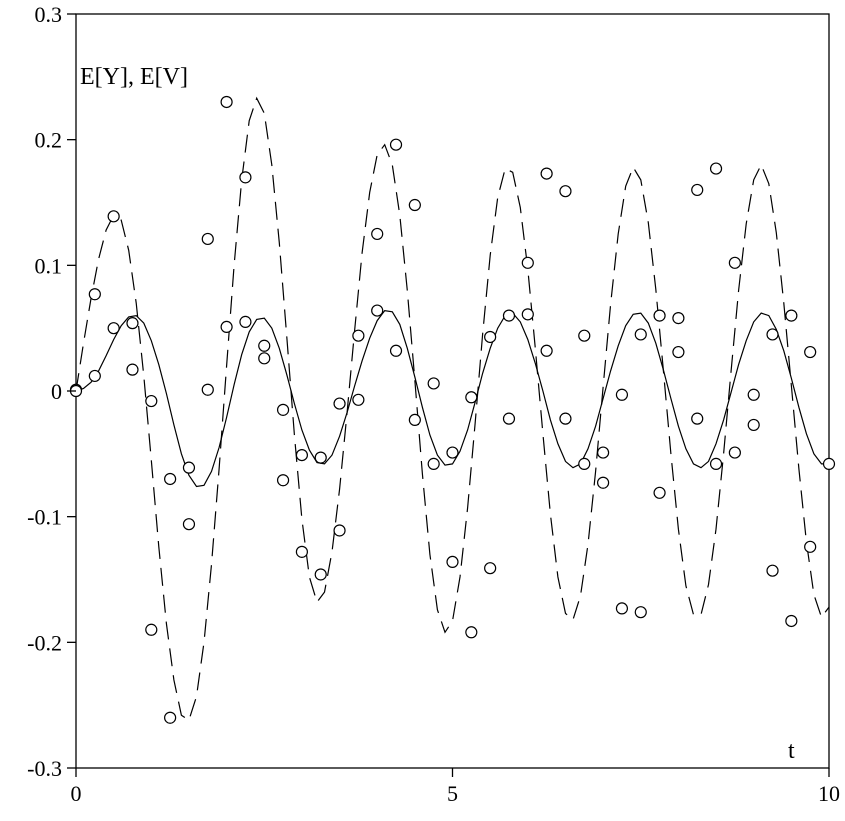 Image resolution: width=845 pixels, height=821 pixels. I want to click on y-tick-label: 0.3, so click(49, 14).